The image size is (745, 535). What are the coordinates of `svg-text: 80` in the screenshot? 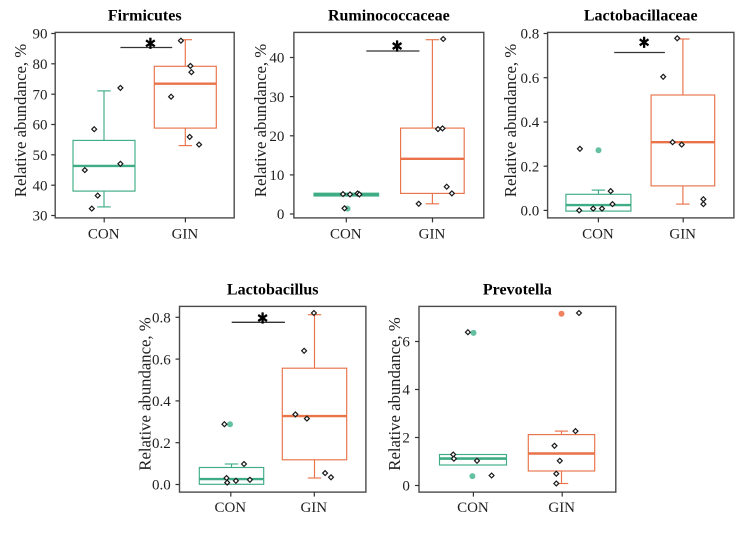 It's located at (40, 65).